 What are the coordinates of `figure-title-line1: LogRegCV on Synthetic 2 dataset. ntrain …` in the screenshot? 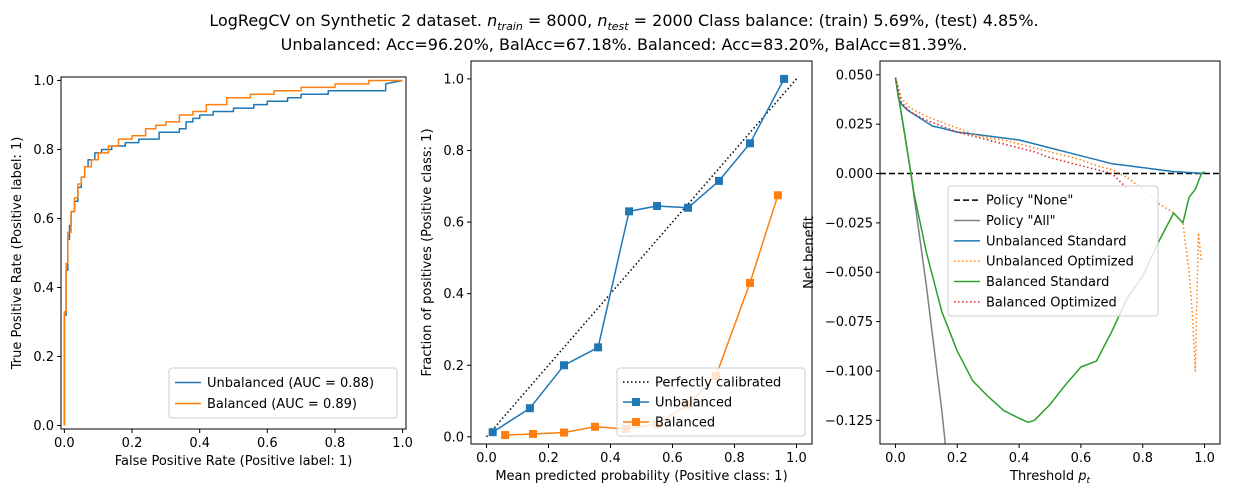 It's located at (623, 22).